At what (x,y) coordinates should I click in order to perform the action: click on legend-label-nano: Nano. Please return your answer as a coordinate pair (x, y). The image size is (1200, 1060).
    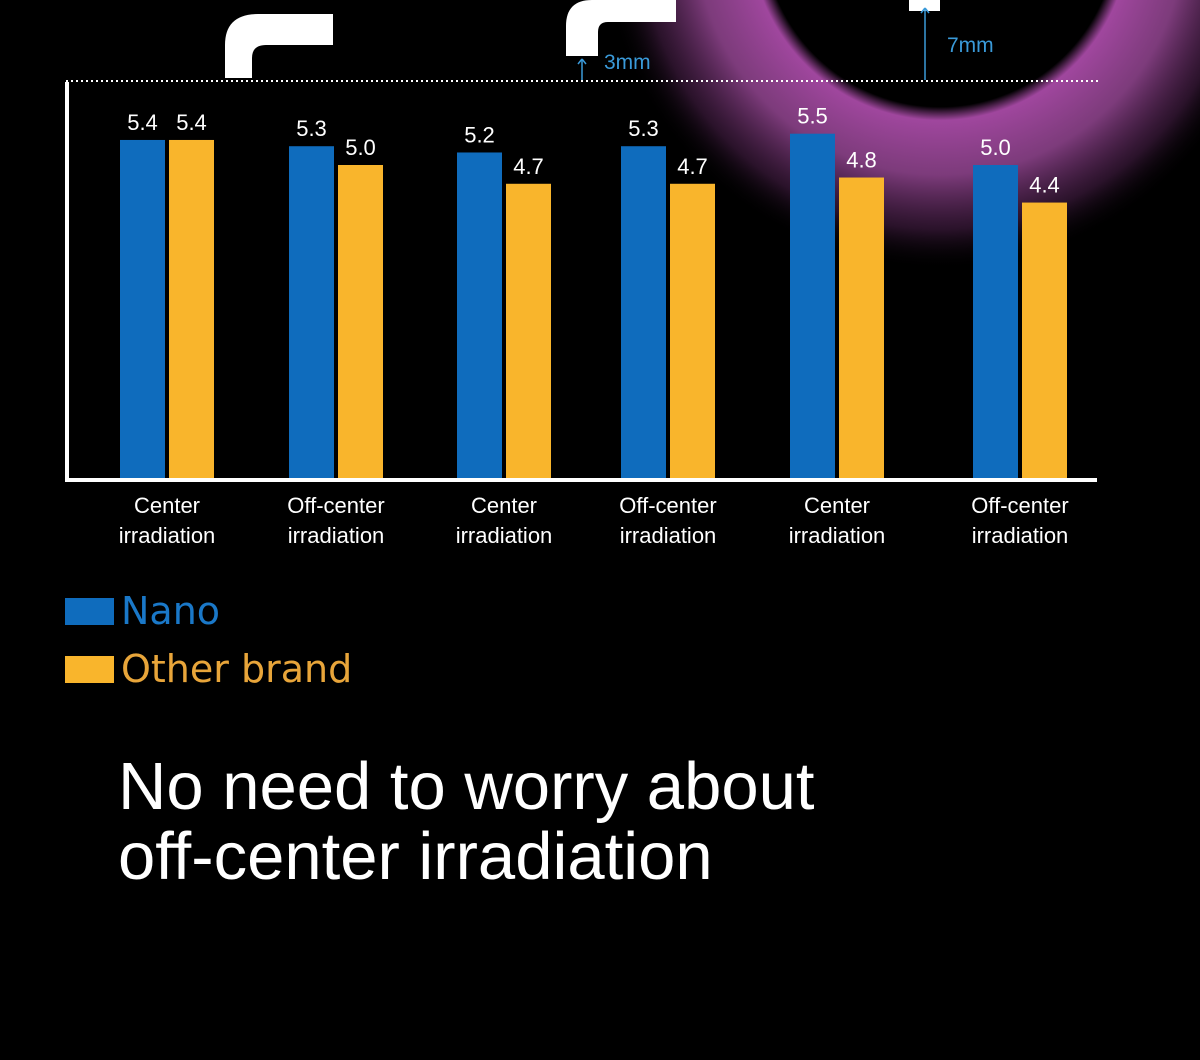
    Looking at the image, I should click on (171, 611).